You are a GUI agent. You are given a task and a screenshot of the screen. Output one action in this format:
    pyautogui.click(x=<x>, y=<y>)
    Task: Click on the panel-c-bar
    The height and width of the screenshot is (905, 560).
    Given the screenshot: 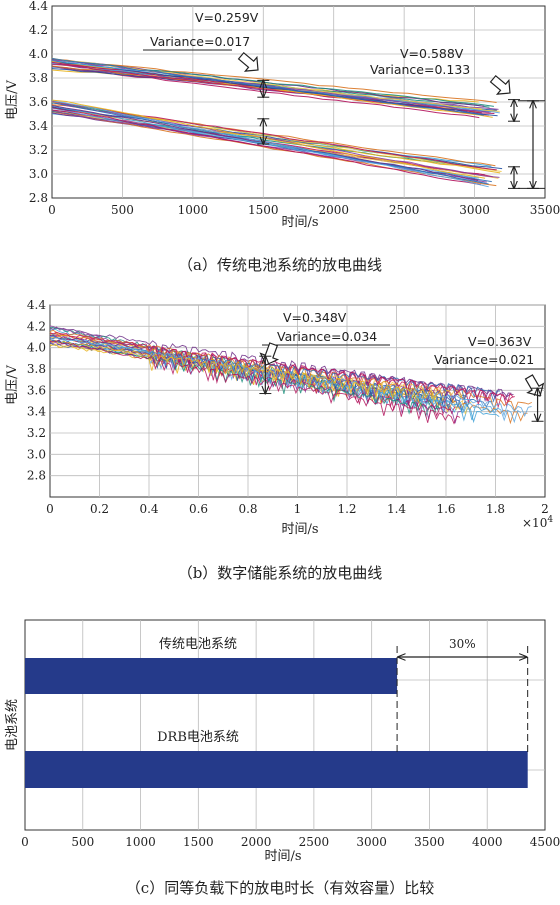 What is the action you would take?
    pyautogui.click(x=211, y=676)
    